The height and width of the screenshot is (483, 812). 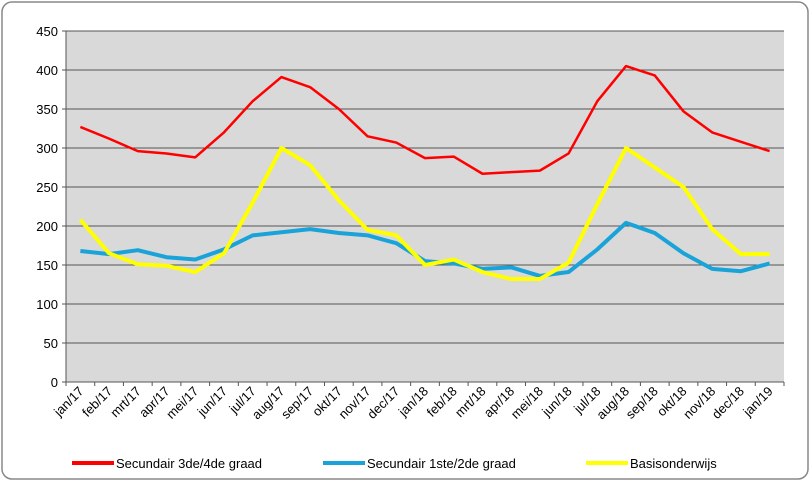 What do you see at coordinates (47, 109) in the screenshot?
I see `y-tick-label: 350` at bounding box center [47, 109].